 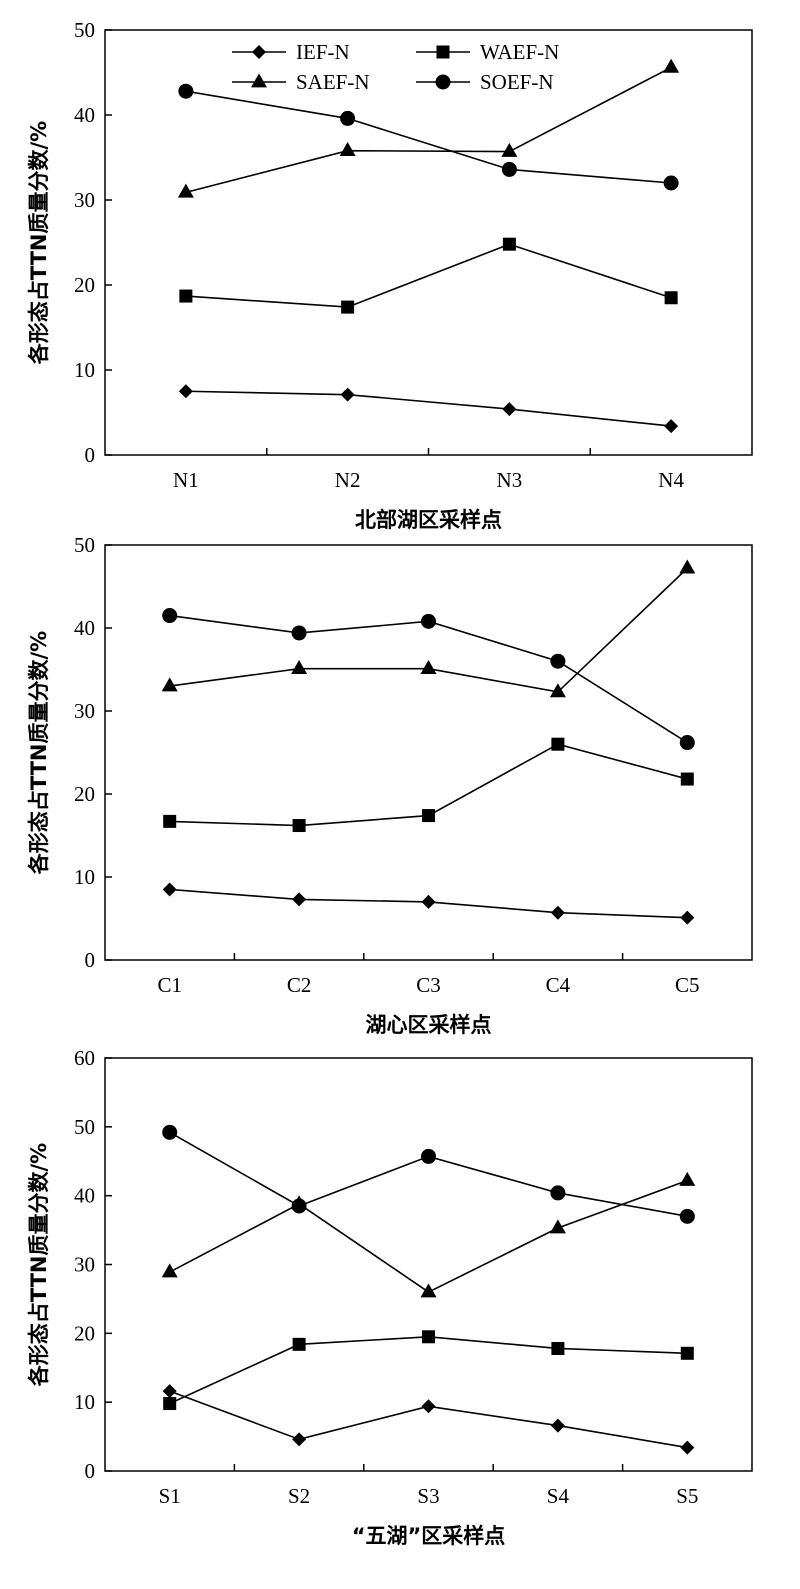 What do you see at coordinates (299, 985) in the screenshot?
I see `x-tick-label: C2` at bounding box center [299, 985].